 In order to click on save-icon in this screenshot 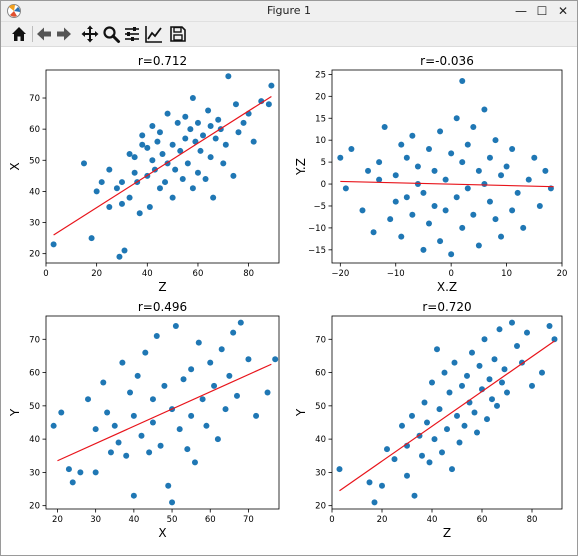, I will do `click(178, 34)`.